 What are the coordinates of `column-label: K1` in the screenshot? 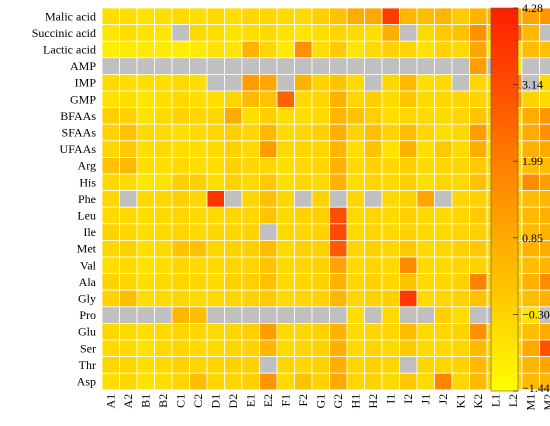 It's located at (461, 401).